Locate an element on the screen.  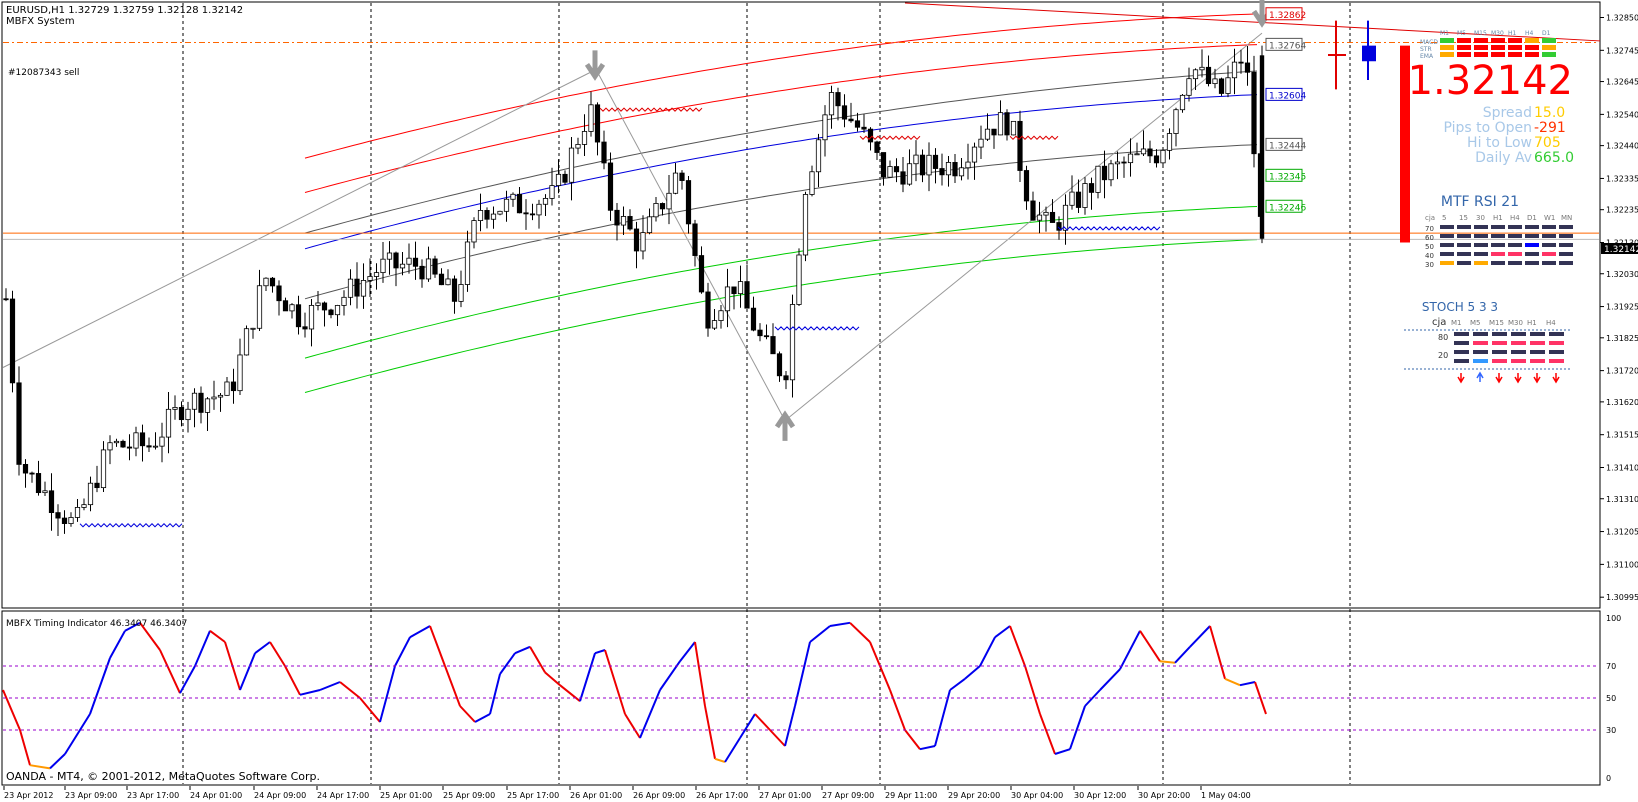
price-tick-label: 1.32235 is located at coordinates (1622, 210).